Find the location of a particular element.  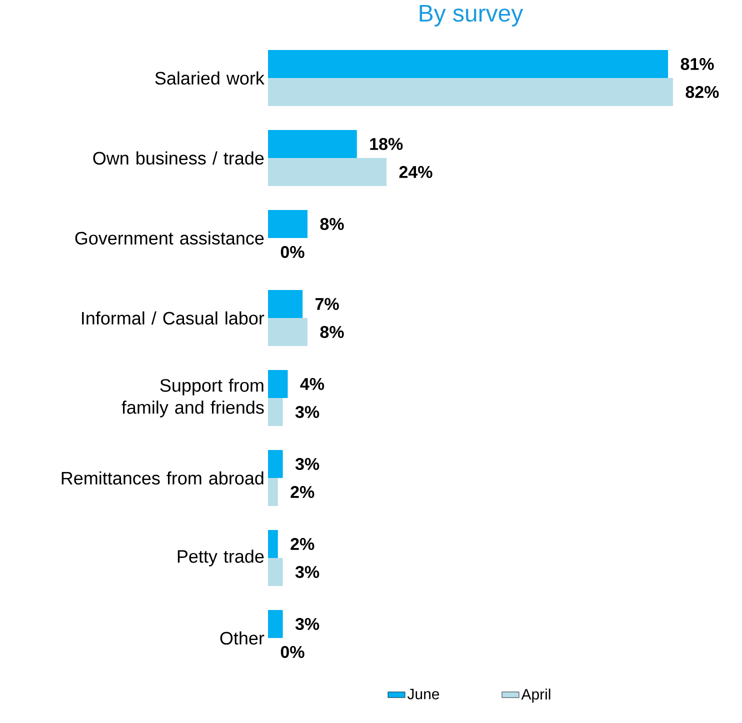

y-tick-label: Own business / trade is located at coordinates (178, 158).